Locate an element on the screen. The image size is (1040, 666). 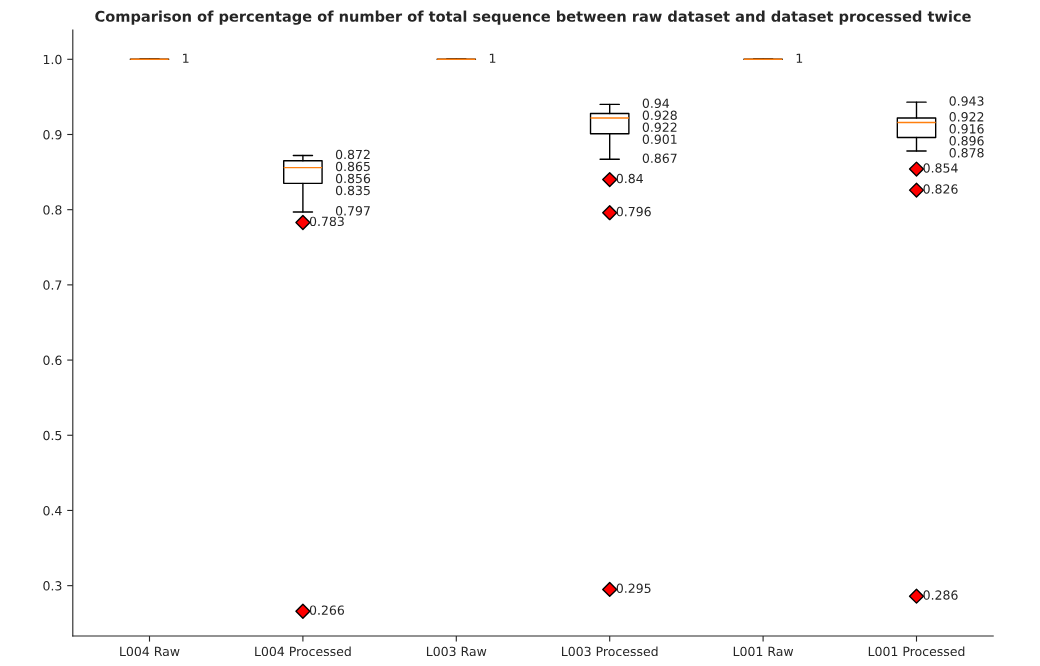
annotation: 0.854 is located at coordinates (940, 168).